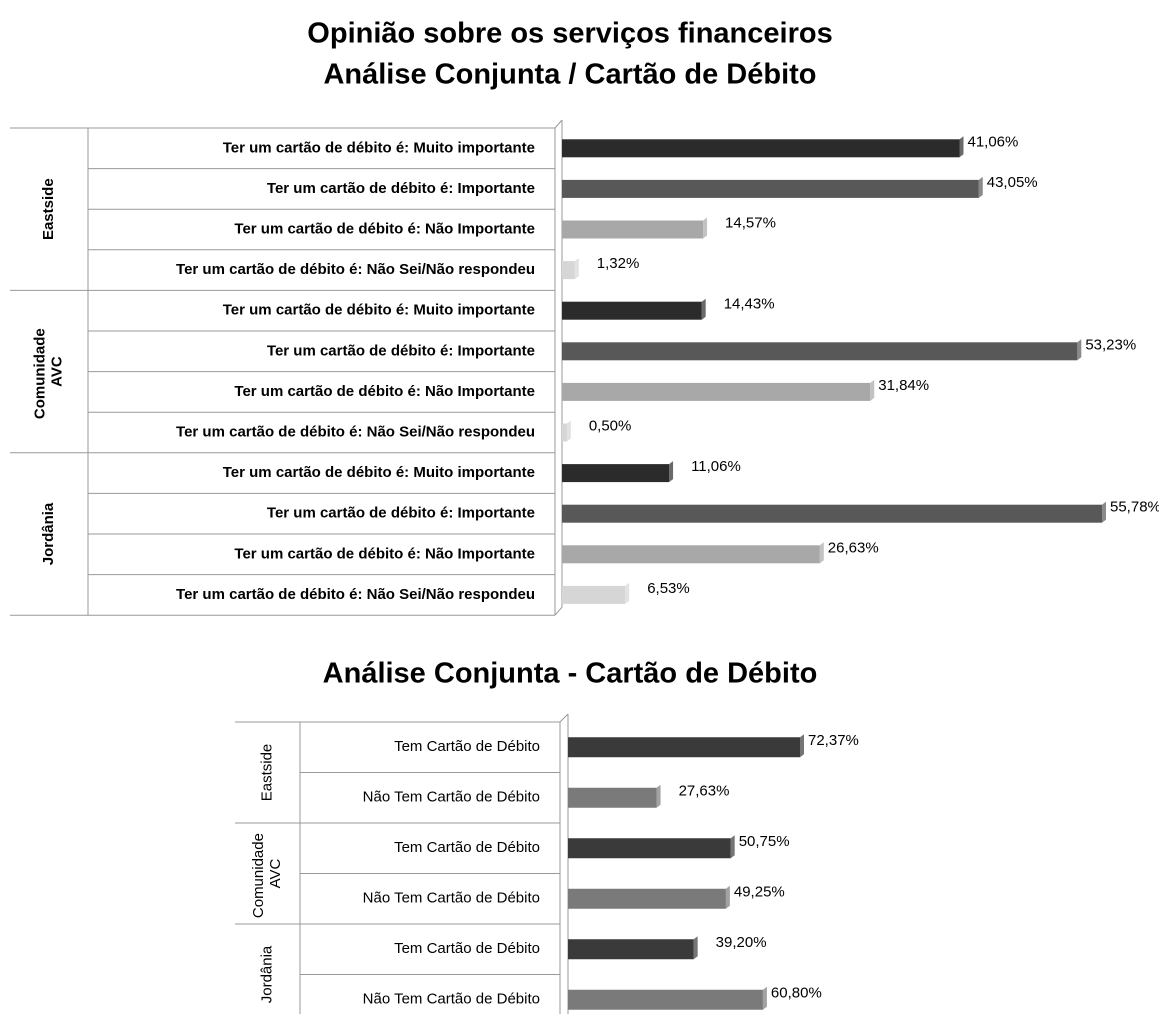  I want to click on data-label: 72,37%, so click(833, 740).